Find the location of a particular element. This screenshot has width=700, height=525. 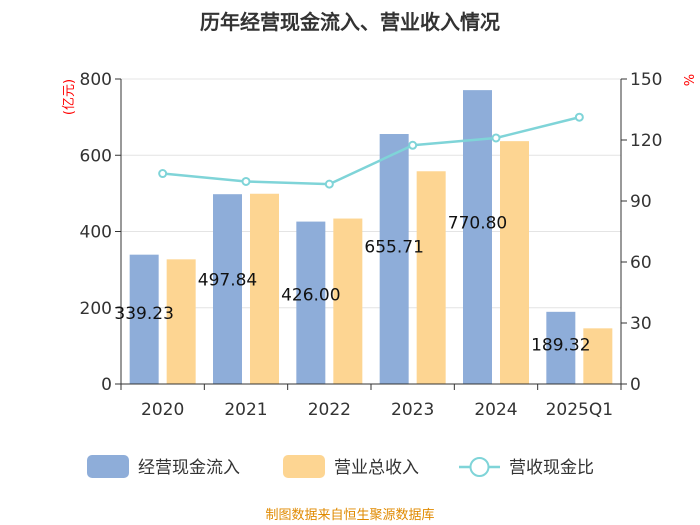

legend-swatch-cash-inflow is located at coordinates (108, 466).